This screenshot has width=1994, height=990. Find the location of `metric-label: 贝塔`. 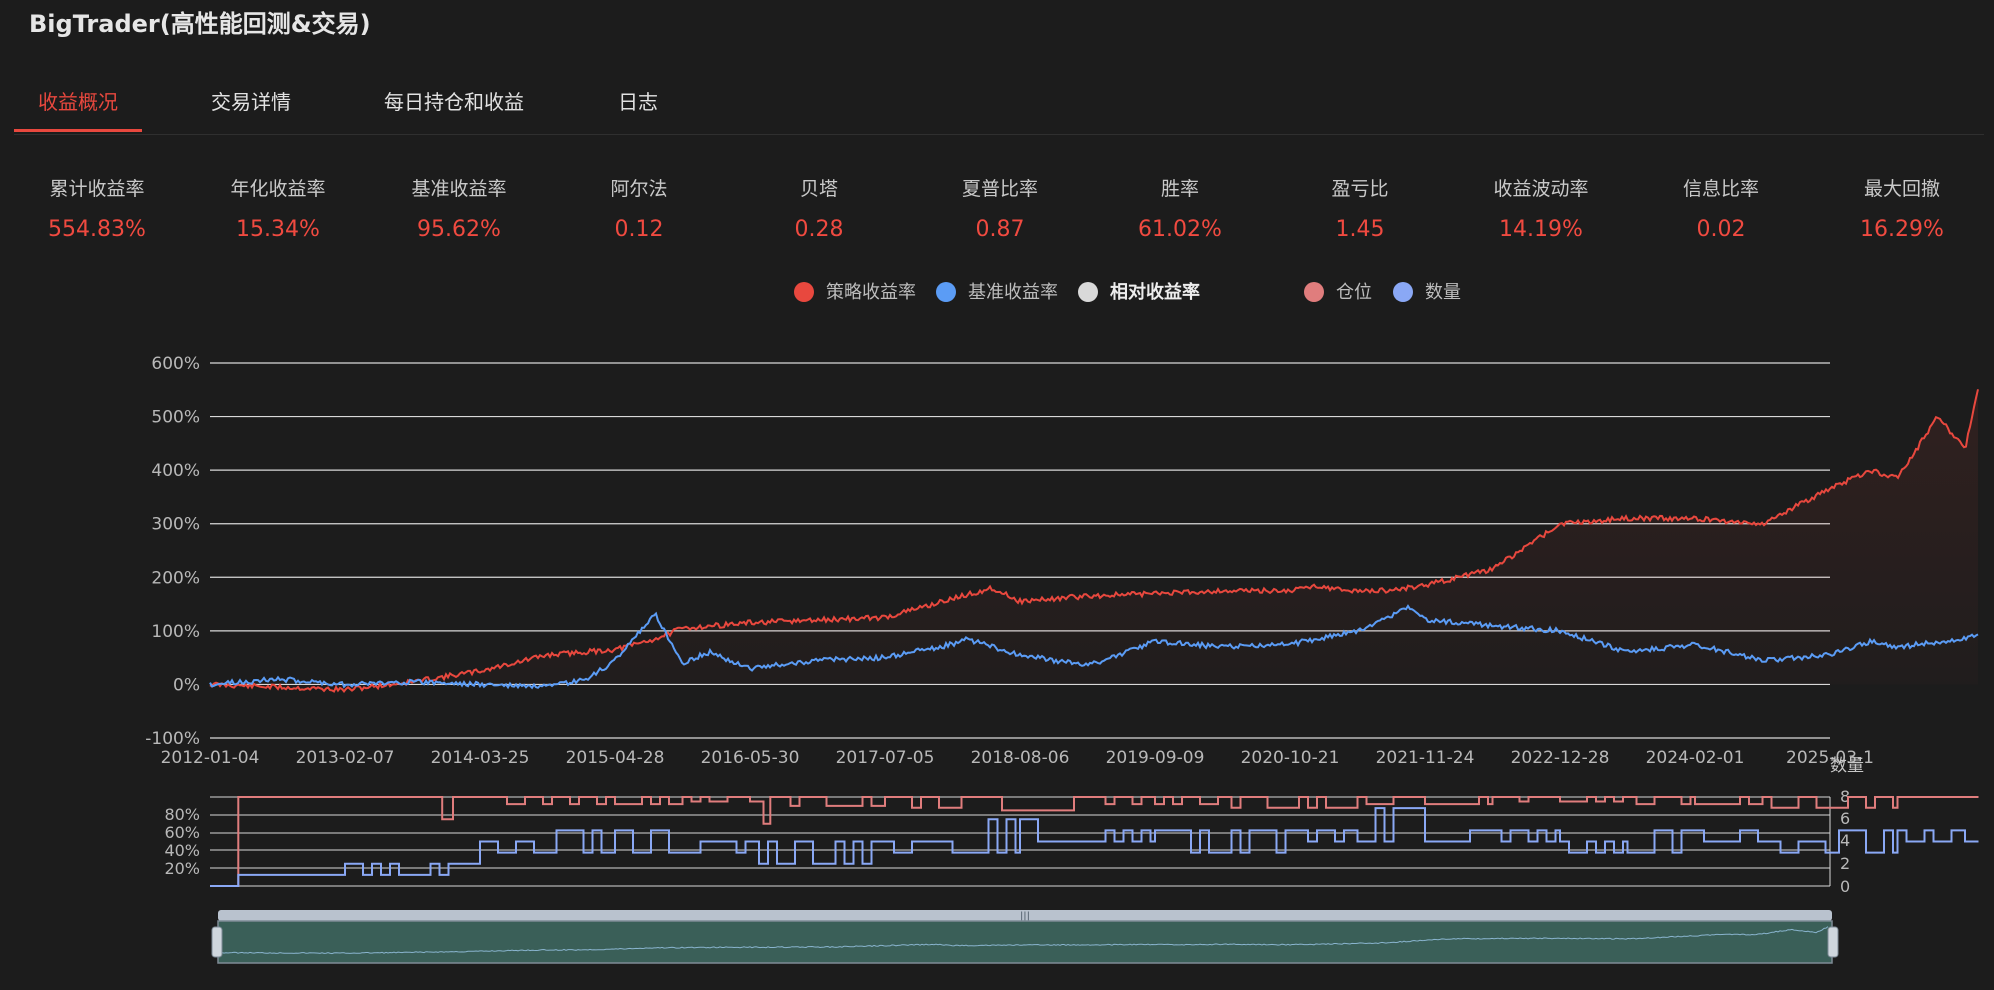

metric-label: 贝塔 is located at coordinates (818, 189).